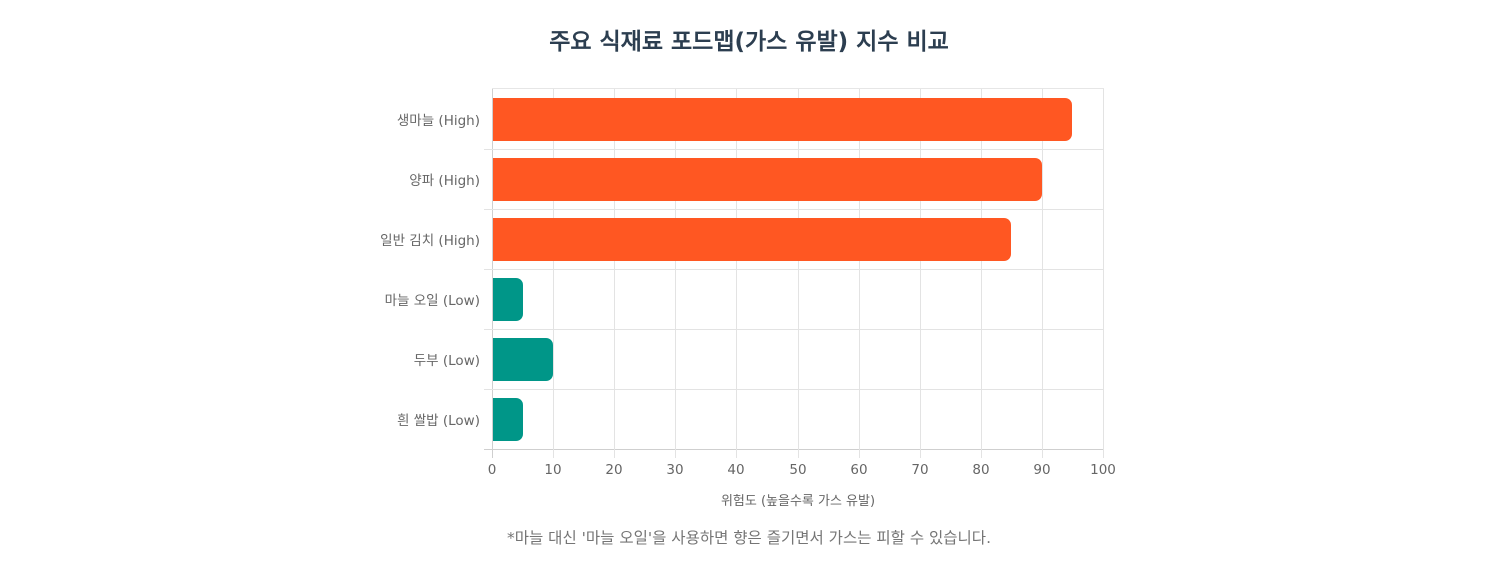 Image resolution: width=1498 pixels, height=573 pixels. What do you see at coordinates (430, 241) in the screenshot?
I see `y-category-label: 일반 김치 (High)` at bounding box center [430, 241].